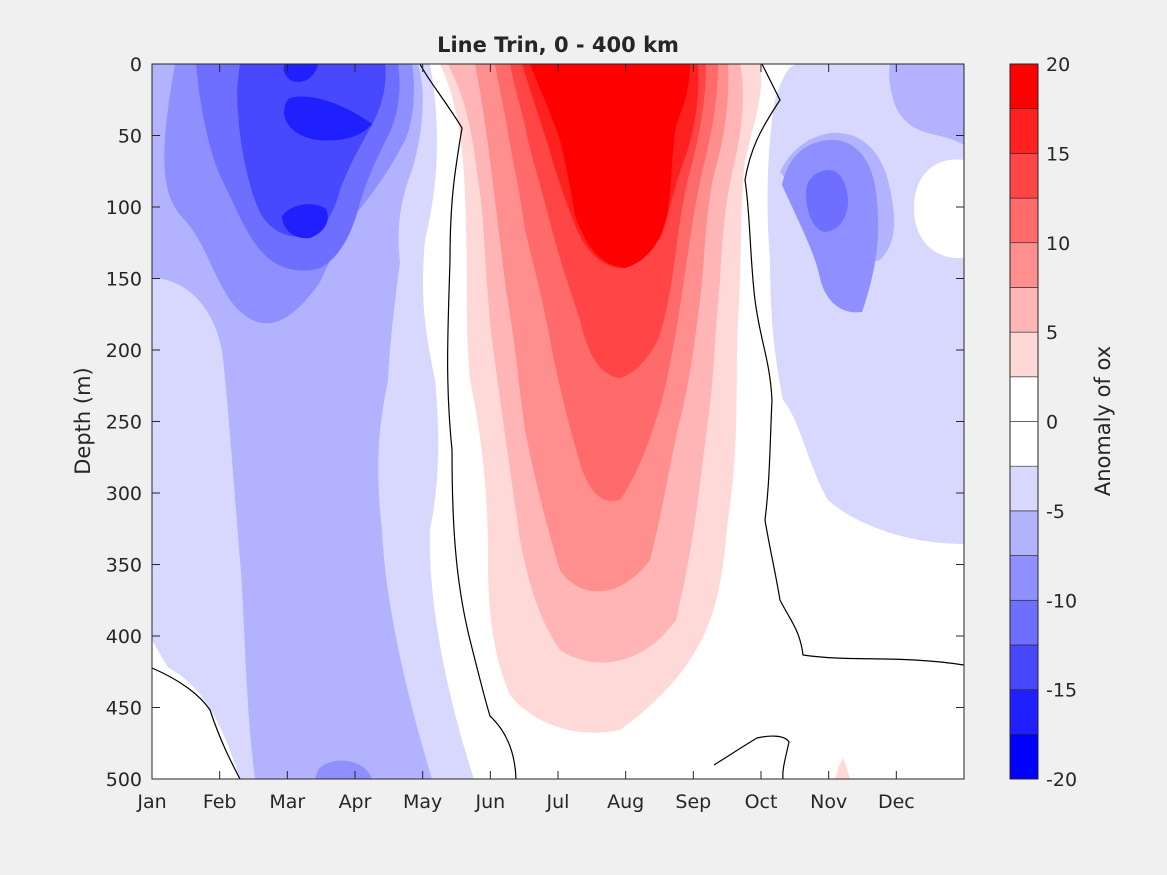 The image size is (1167, 875). Describe the element at coordinates (896, 802) in the screenshot. I see `x-tick-label: Dec` at that location.